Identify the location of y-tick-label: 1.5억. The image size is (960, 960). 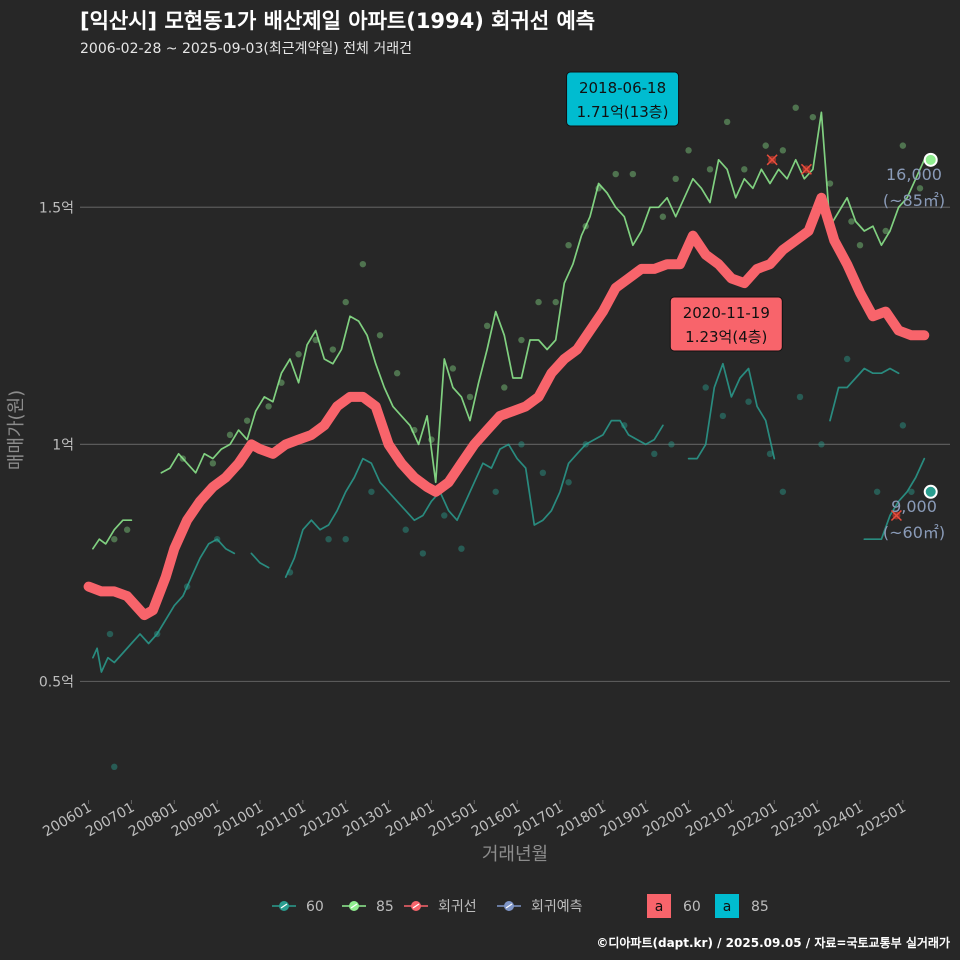
(56, 208).